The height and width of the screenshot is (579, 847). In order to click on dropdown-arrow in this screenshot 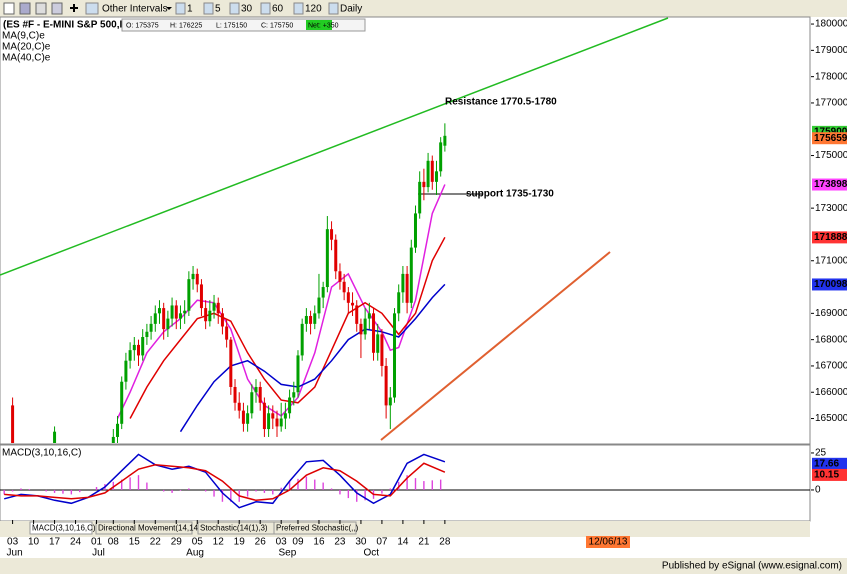, I will do `click(169, 8)`.